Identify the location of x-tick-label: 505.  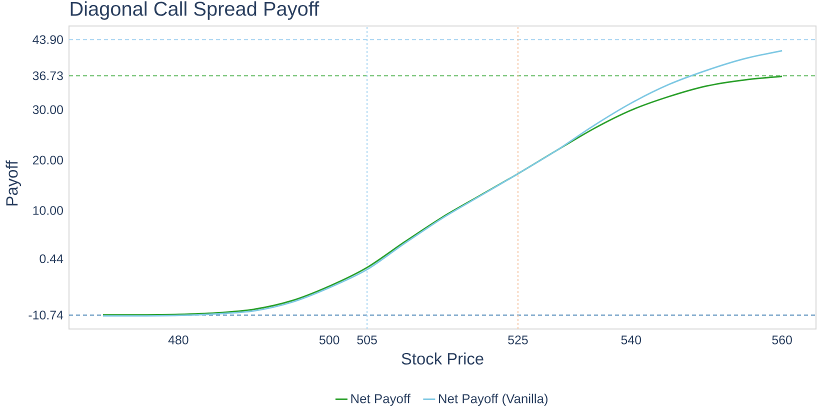
(367, 340).